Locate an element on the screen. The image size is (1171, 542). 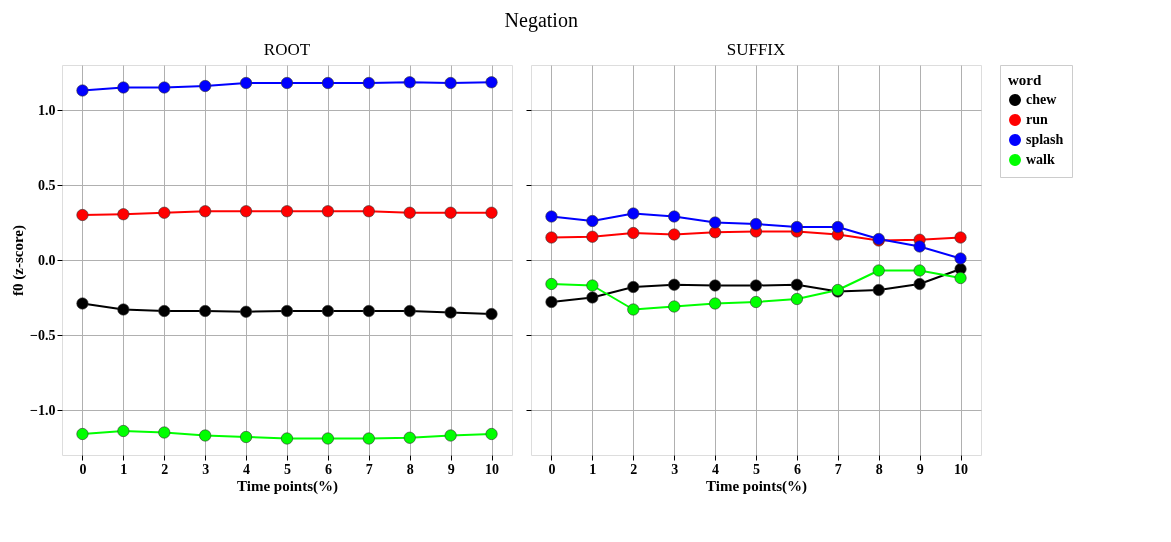
legend-label: run is located at coordinates (1037, 119).